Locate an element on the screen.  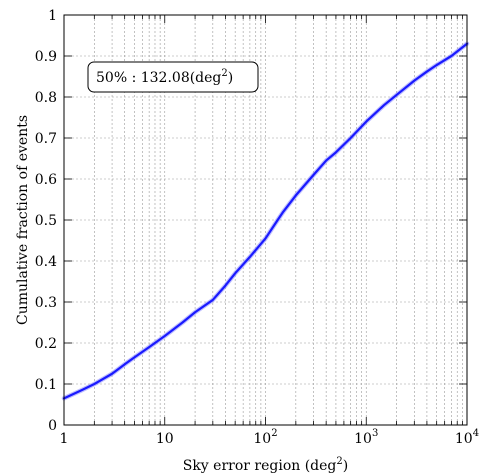
annotation-frame is located at coordinates (173, 77).